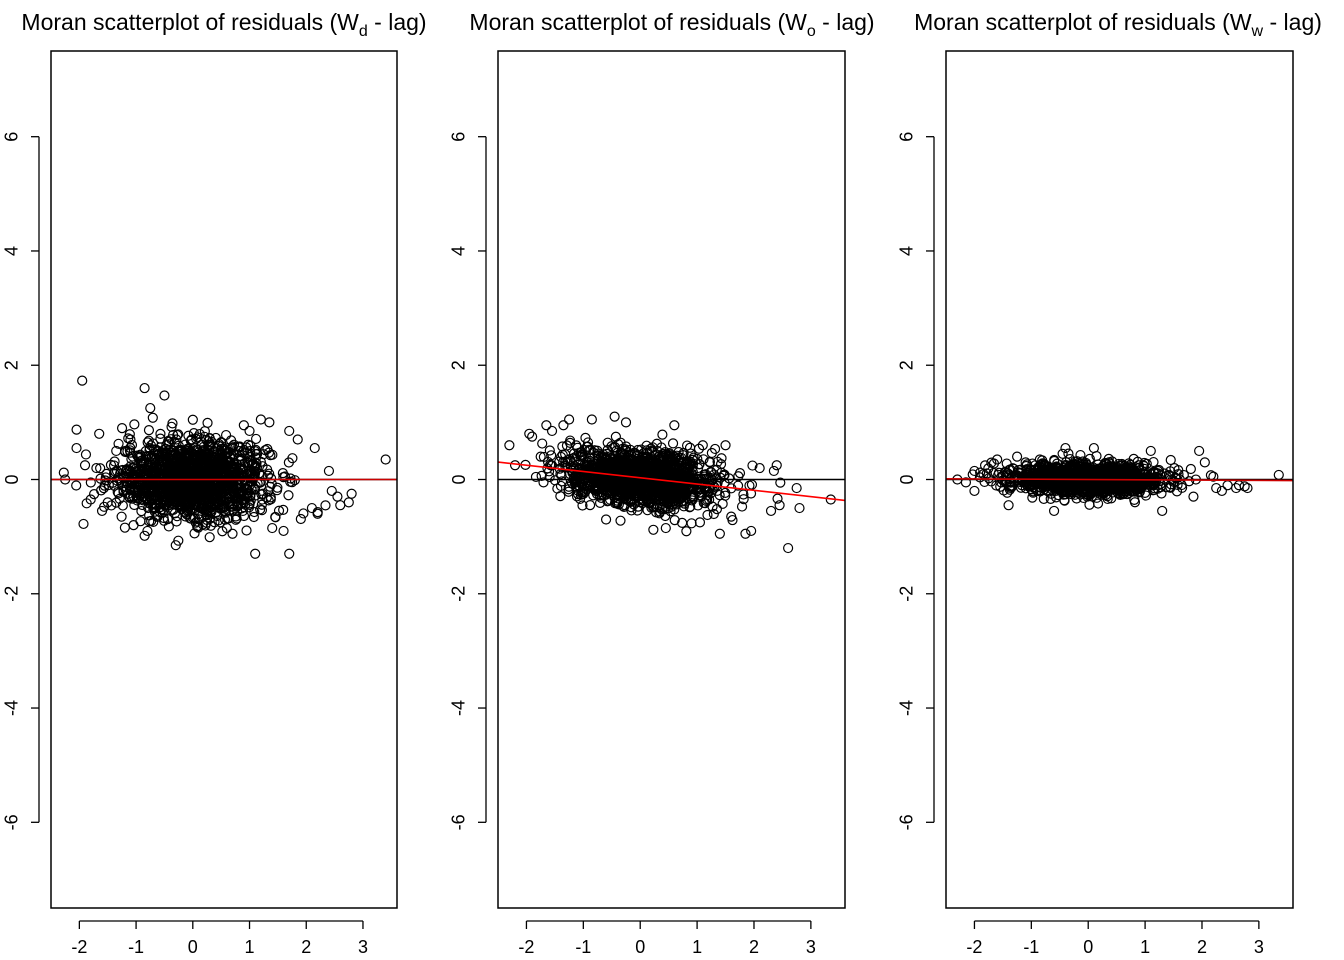 This screenshot has width=1344, height=960. I want to click on y-tick-label: 0, so click(12, 479).